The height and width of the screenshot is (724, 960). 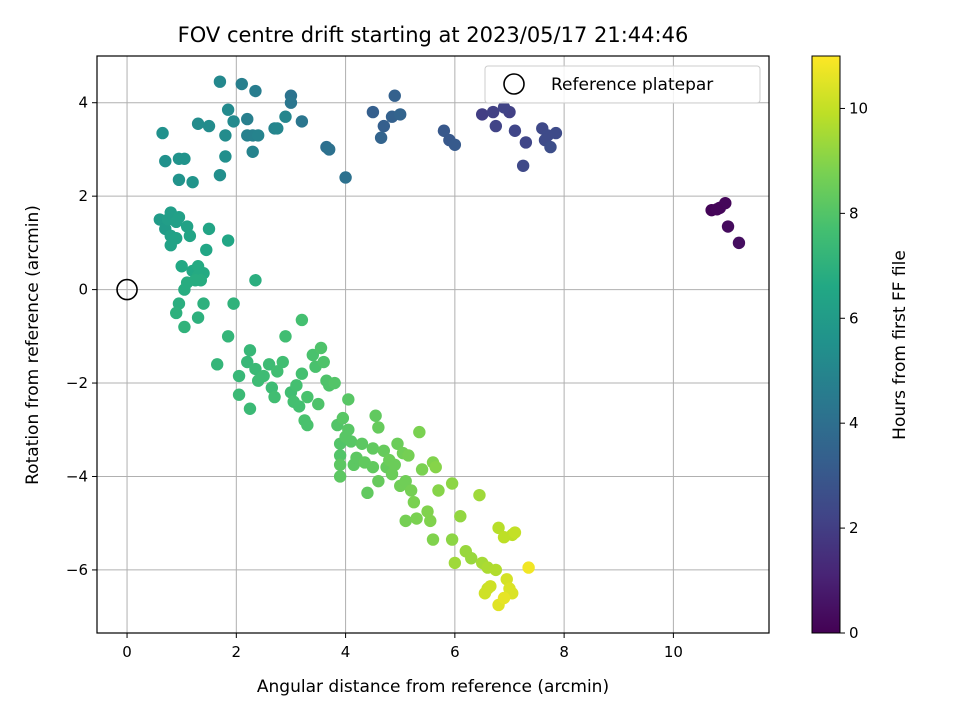 What do you see at coordinates (83, 196) in the screenshot?
I see `y-tick-label: 2` at bounding box center [83, 196].